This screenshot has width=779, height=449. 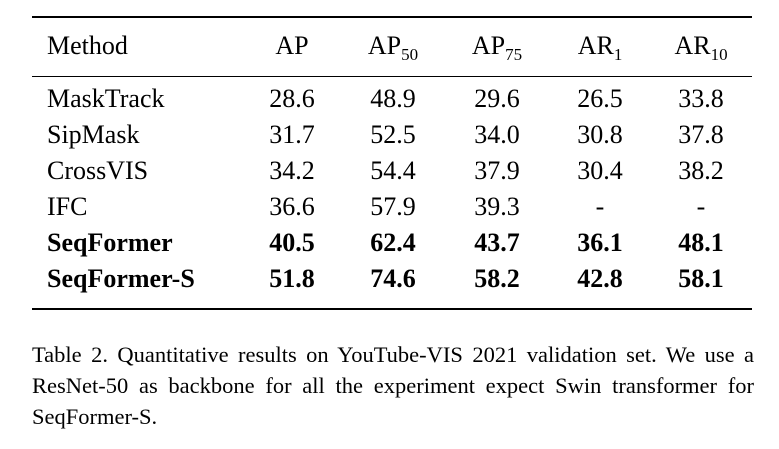 I want to click on header-ar10: AR10, so click(x=701, y=47).